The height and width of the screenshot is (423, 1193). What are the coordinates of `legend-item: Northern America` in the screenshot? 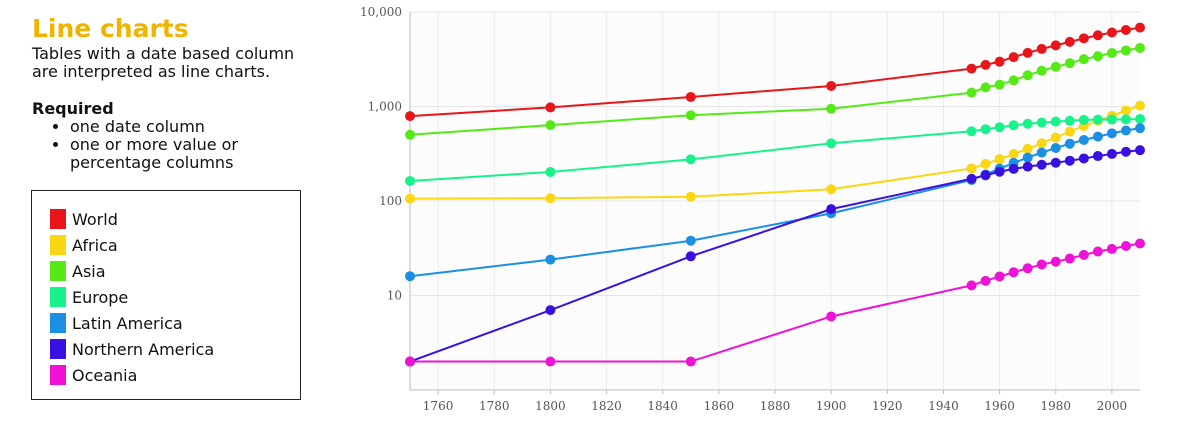 It's located at (175, 349).